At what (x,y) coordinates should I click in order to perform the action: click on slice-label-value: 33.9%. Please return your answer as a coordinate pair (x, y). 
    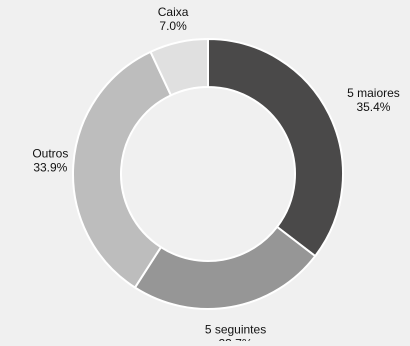
    Looking at the image, I should click on (50, 167).